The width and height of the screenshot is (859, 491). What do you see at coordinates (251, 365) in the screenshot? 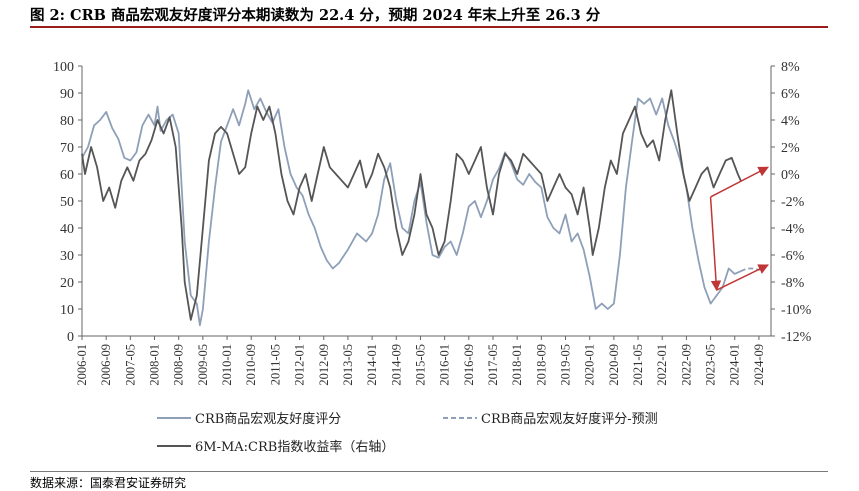
I see `x-tick-label: 2010-09` at bounding box center [251, 365].